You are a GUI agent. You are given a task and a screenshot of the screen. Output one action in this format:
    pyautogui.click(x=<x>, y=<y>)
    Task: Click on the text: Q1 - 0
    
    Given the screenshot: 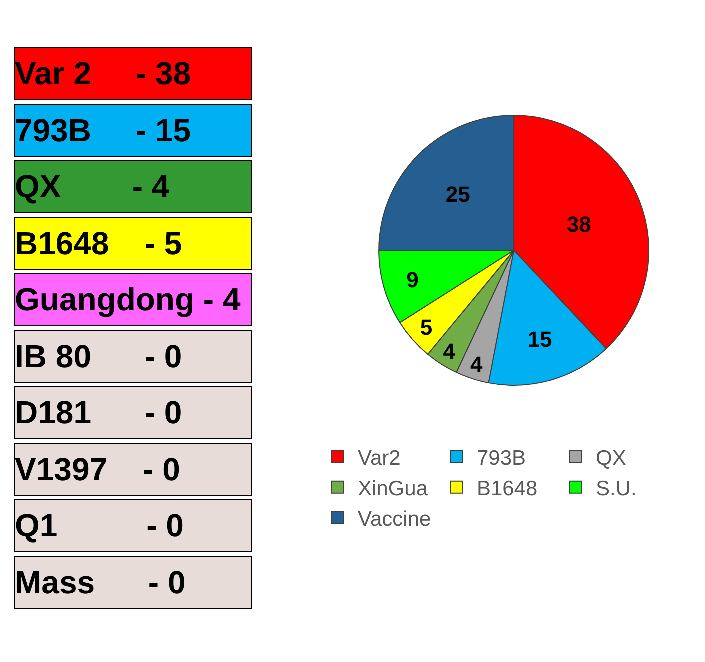 What is the action you would take?
    pyautogui.click(x=99, y=526)
    